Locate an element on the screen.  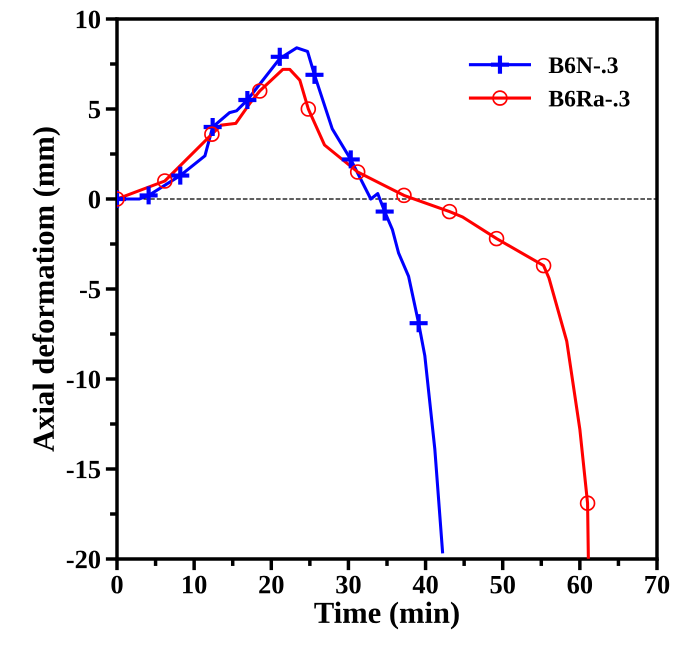
x-axis-title: Time (min) is located at coordinates (386, 616).